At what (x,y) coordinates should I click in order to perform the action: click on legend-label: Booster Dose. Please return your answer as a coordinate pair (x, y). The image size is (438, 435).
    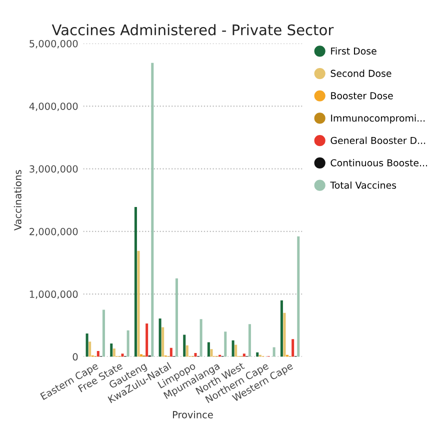
    Looking at the image, I should click on (362, 96).